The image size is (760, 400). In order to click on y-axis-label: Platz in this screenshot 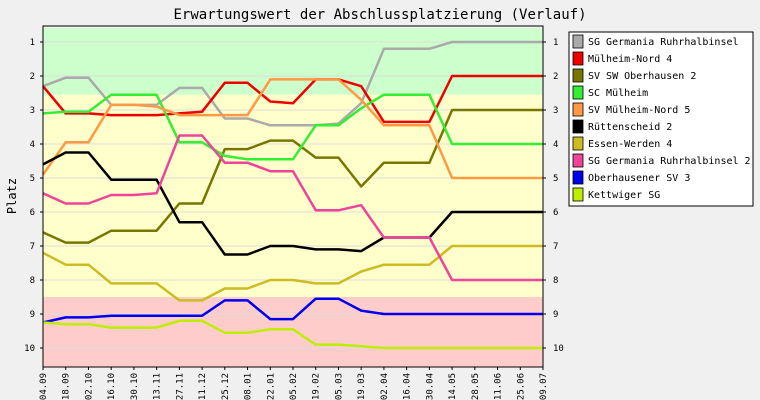, I will do `click(12, 196)`.